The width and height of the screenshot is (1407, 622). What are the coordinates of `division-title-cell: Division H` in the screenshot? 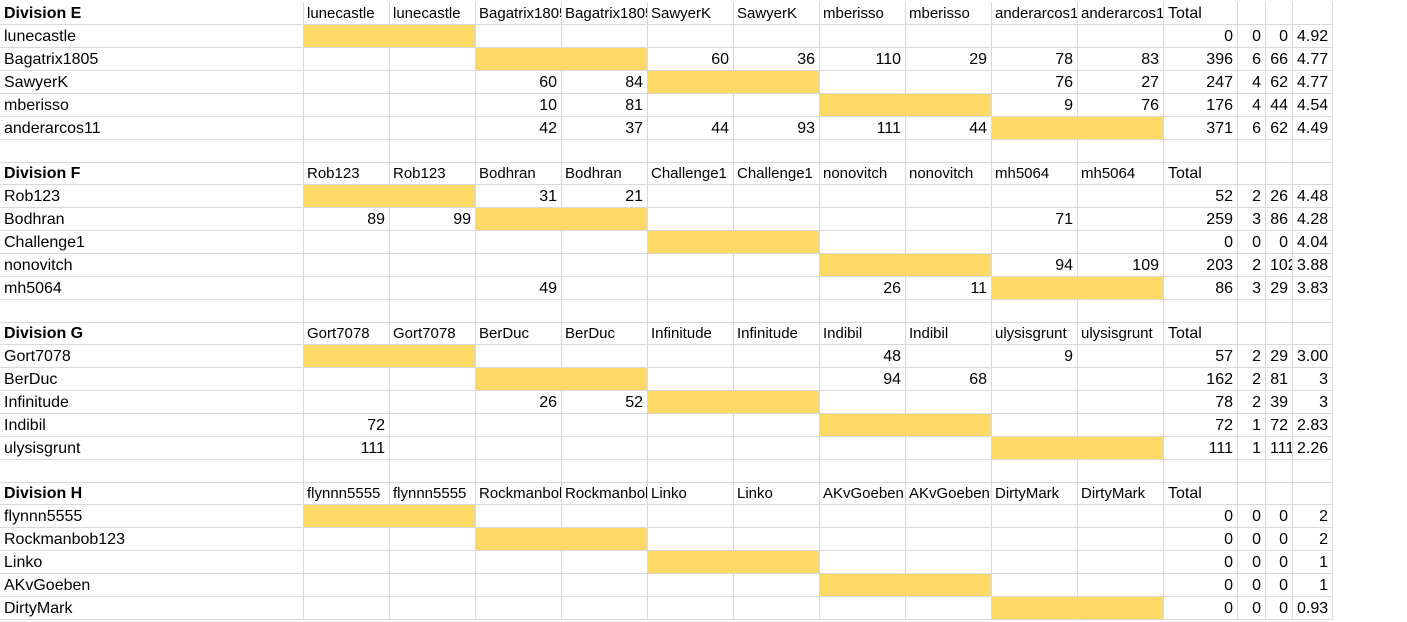 It's located at (152, 493).